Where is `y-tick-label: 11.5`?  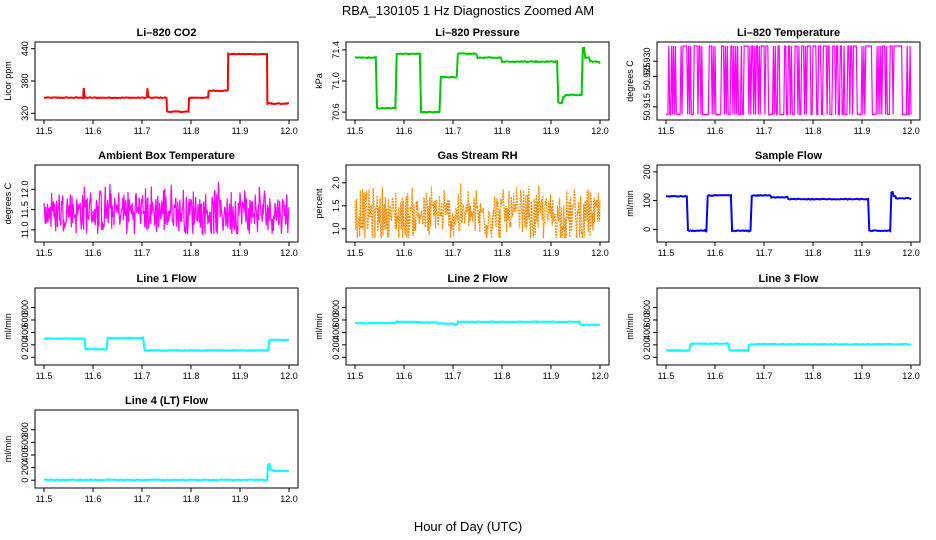 y-tick-label: 11.5 is located at coordinates (25, 209).